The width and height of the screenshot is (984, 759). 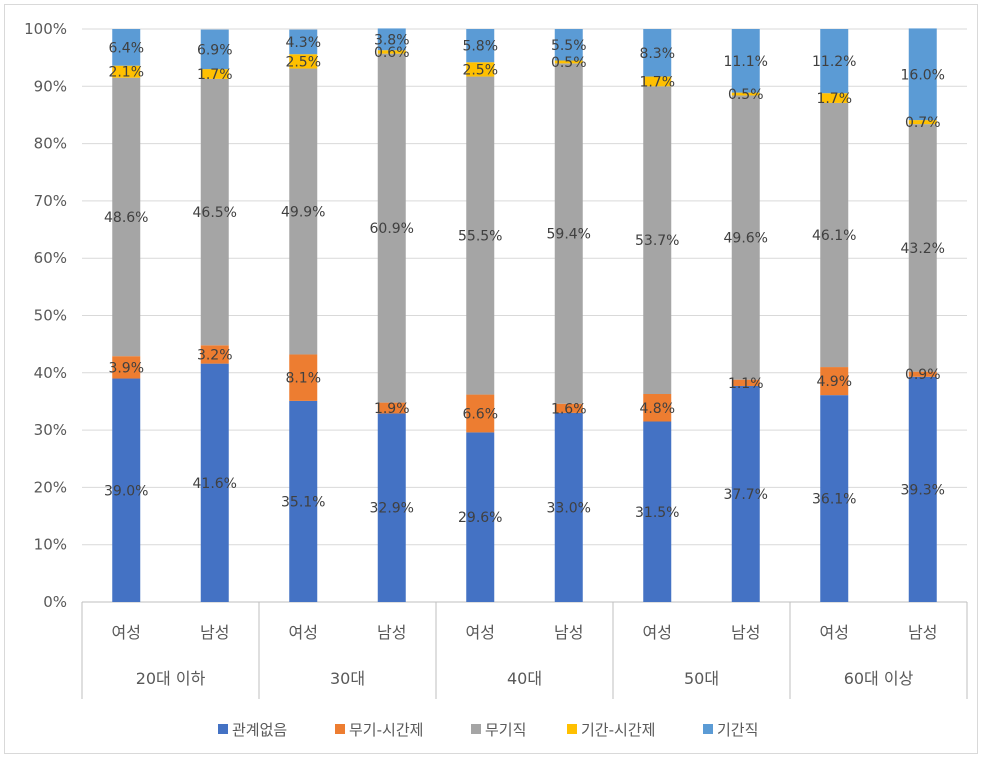 I want to click on data-label: 0.5%, so click(x=746, y=95).